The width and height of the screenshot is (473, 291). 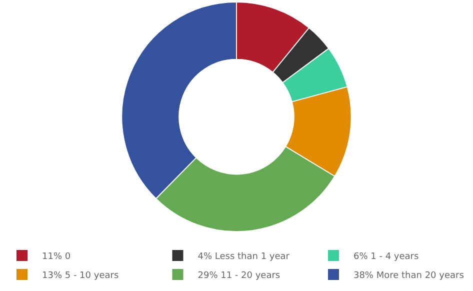 What do you see at coordinates (408, 276) in the screenshot?
I see `legend-label: 38% More than 20 years` at bounding box center [408, 276].